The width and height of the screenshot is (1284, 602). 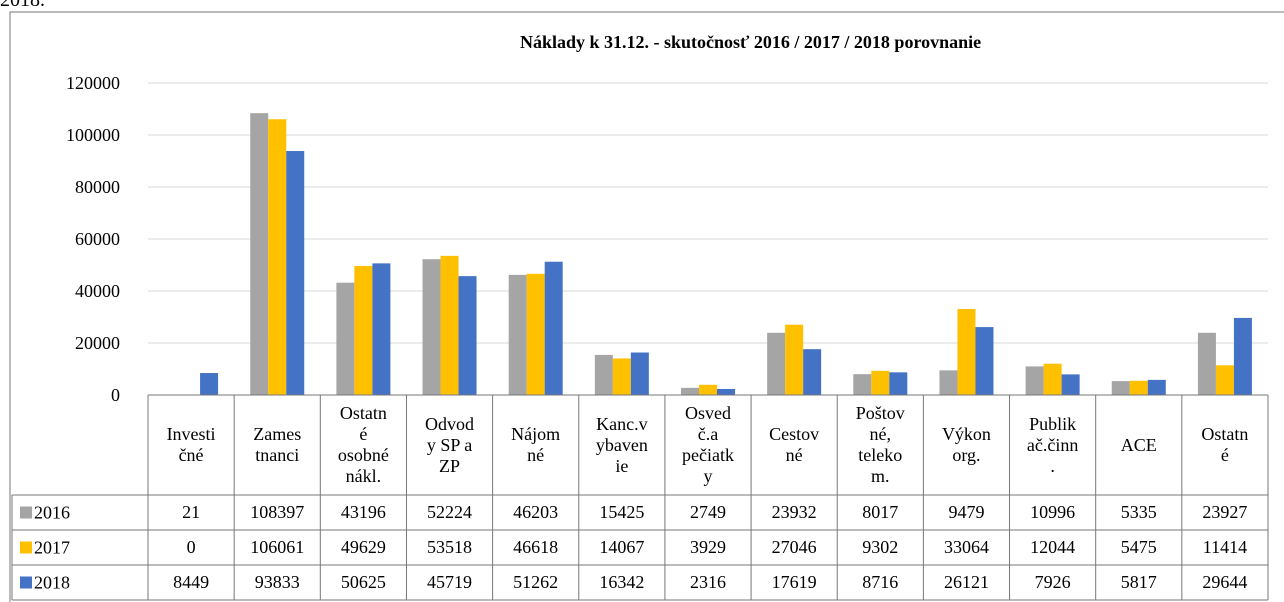 What do you see at coordinates (707, 582) in the screenshot?
I see `table-value: 2316` at bounding box center [707, 582].